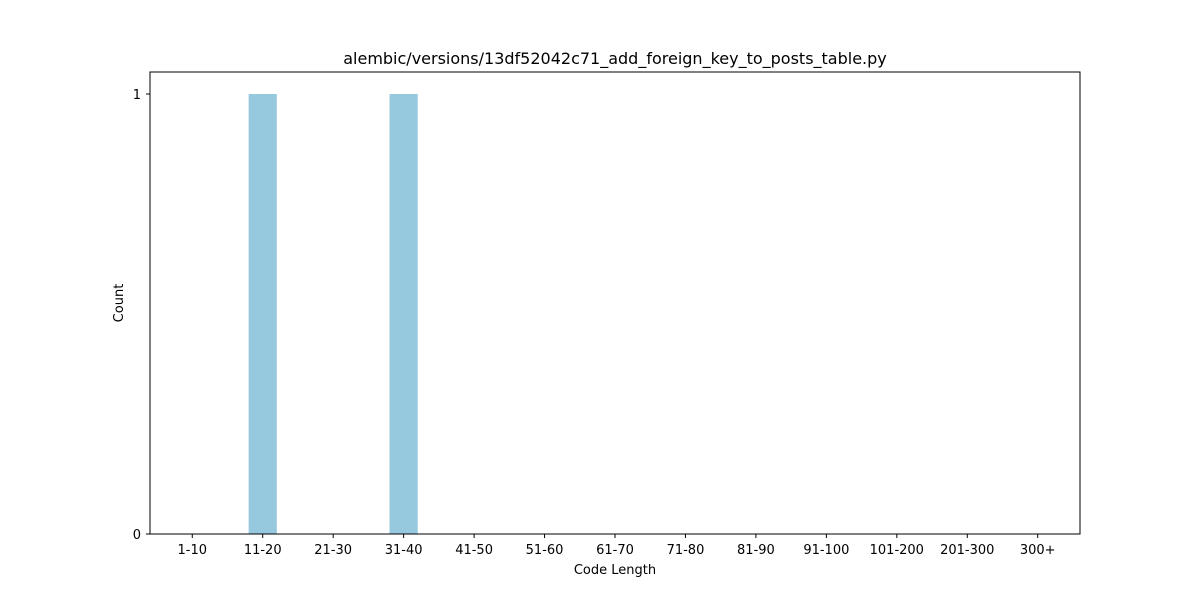 The width and height of the screenshot is (1200, 600). Describe the element at coordinates (333, 314) in the screenshot. I see `bars-group` at that location.